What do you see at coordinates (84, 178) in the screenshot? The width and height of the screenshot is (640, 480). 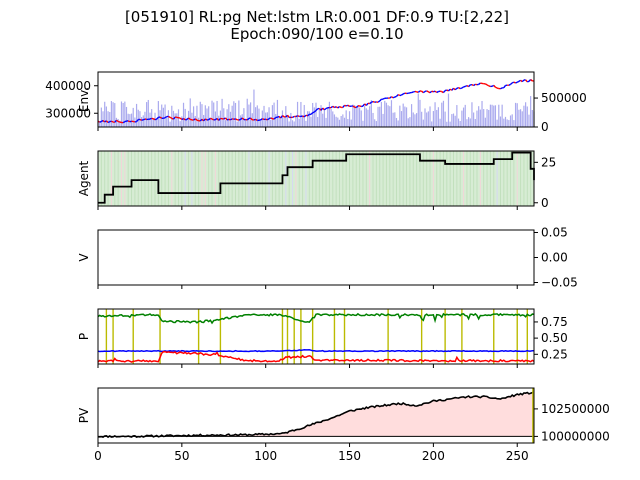 I see `y-axis-label: Agent` at bounding box center [84, 178].